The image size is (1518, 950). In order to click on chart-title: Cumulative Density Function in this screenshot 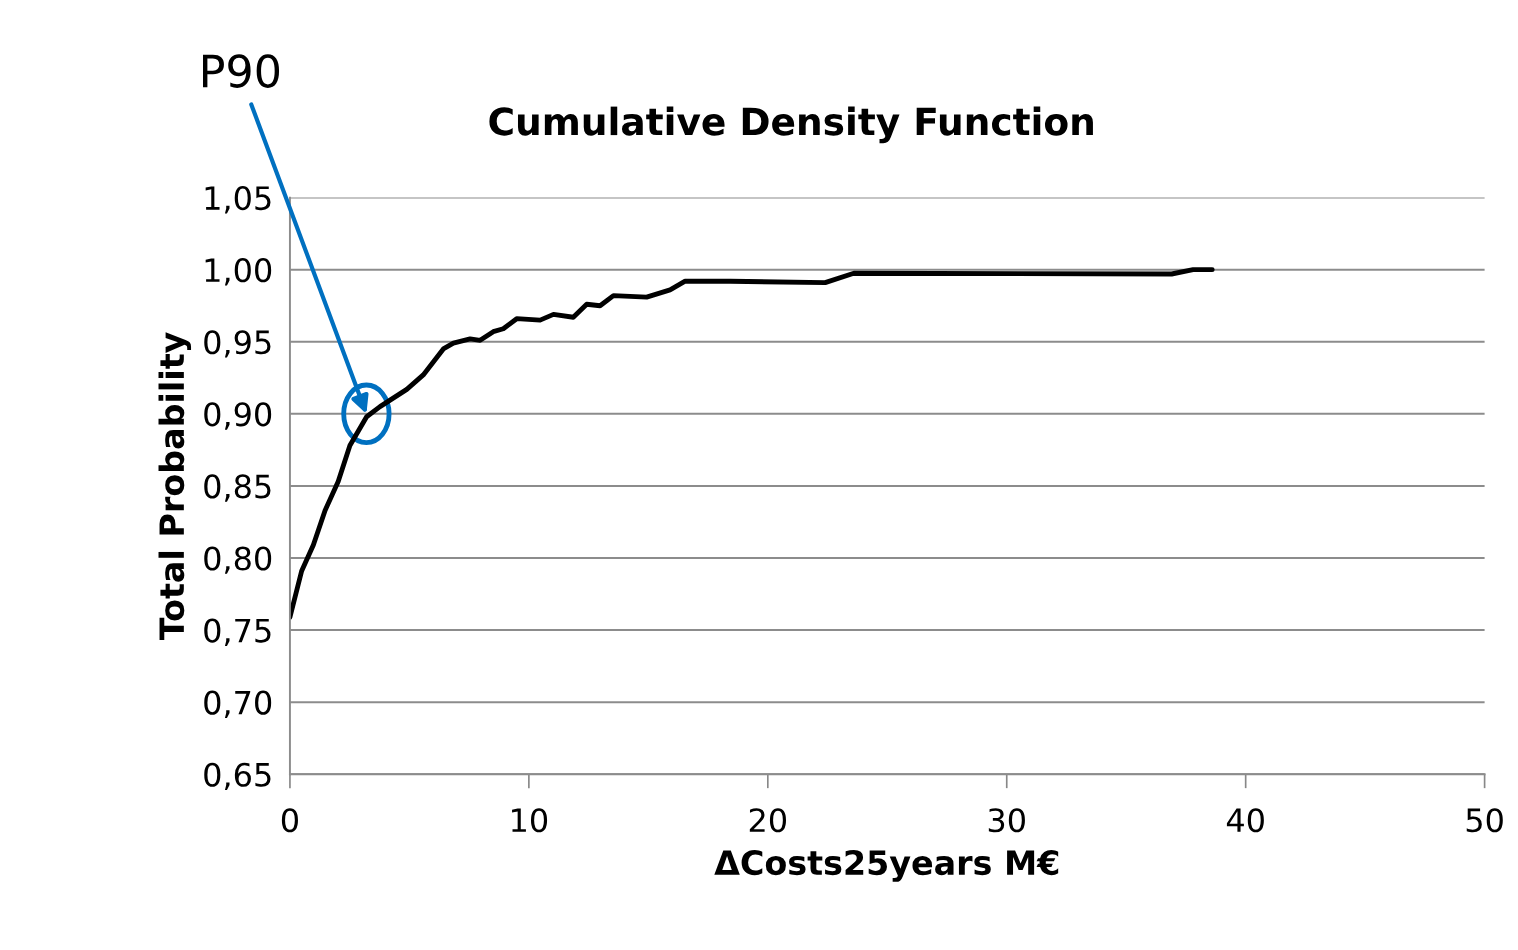, I will do `click(791, 125)`.